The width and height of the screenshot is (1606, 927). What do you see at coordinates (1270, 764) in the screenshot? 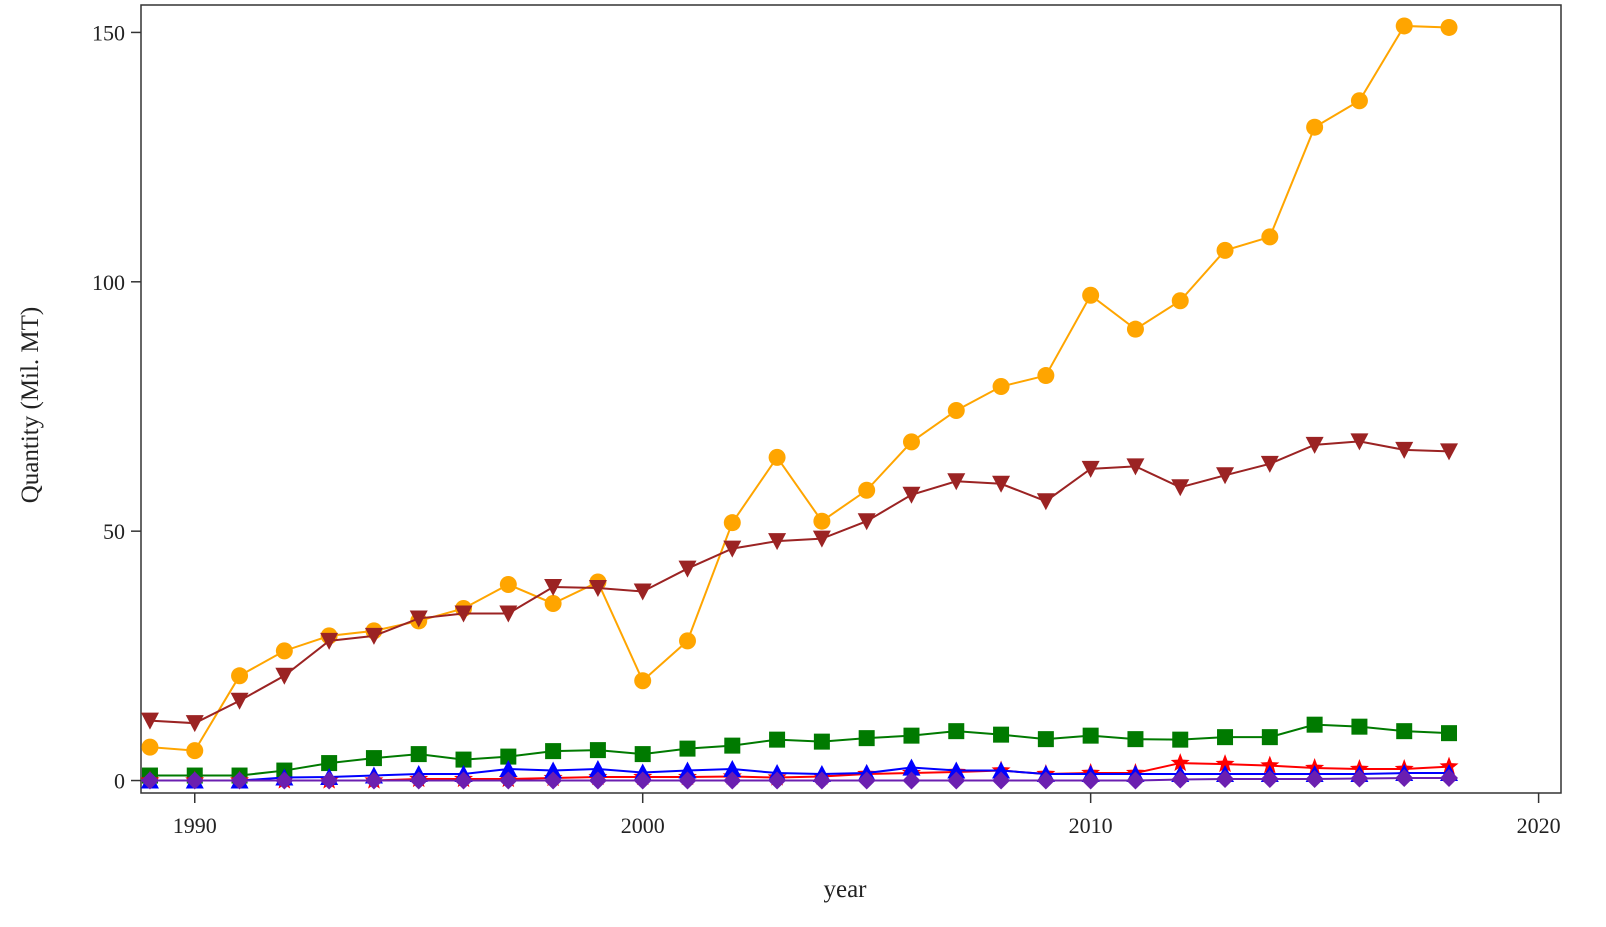
I see `data-point-star` at bounding box center [1270, 764].